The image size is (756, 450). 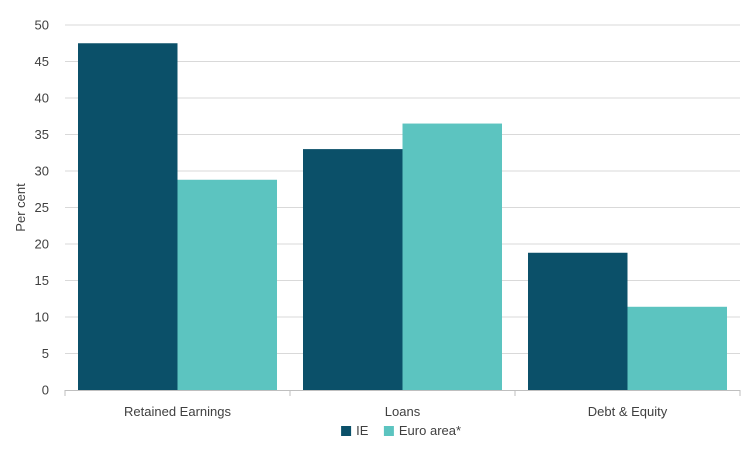 What do you see at coordinates (353, 269) in the screenshot?
I see `bar-ie-loans` at bounding box center [353, 269].